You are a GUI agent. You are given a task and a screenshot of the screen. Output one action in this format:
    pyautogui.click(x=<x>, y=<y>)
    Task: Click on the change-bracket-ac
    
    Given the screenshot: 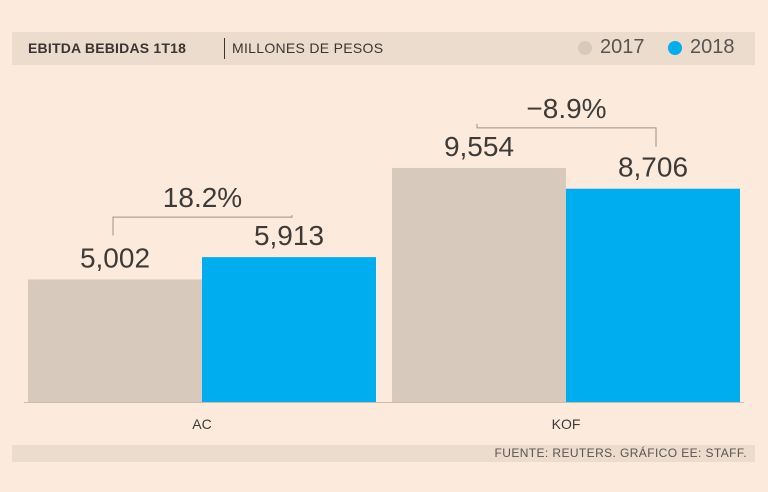 What is the action you would take?
    pyautogui.click(x=202, y=225)
    